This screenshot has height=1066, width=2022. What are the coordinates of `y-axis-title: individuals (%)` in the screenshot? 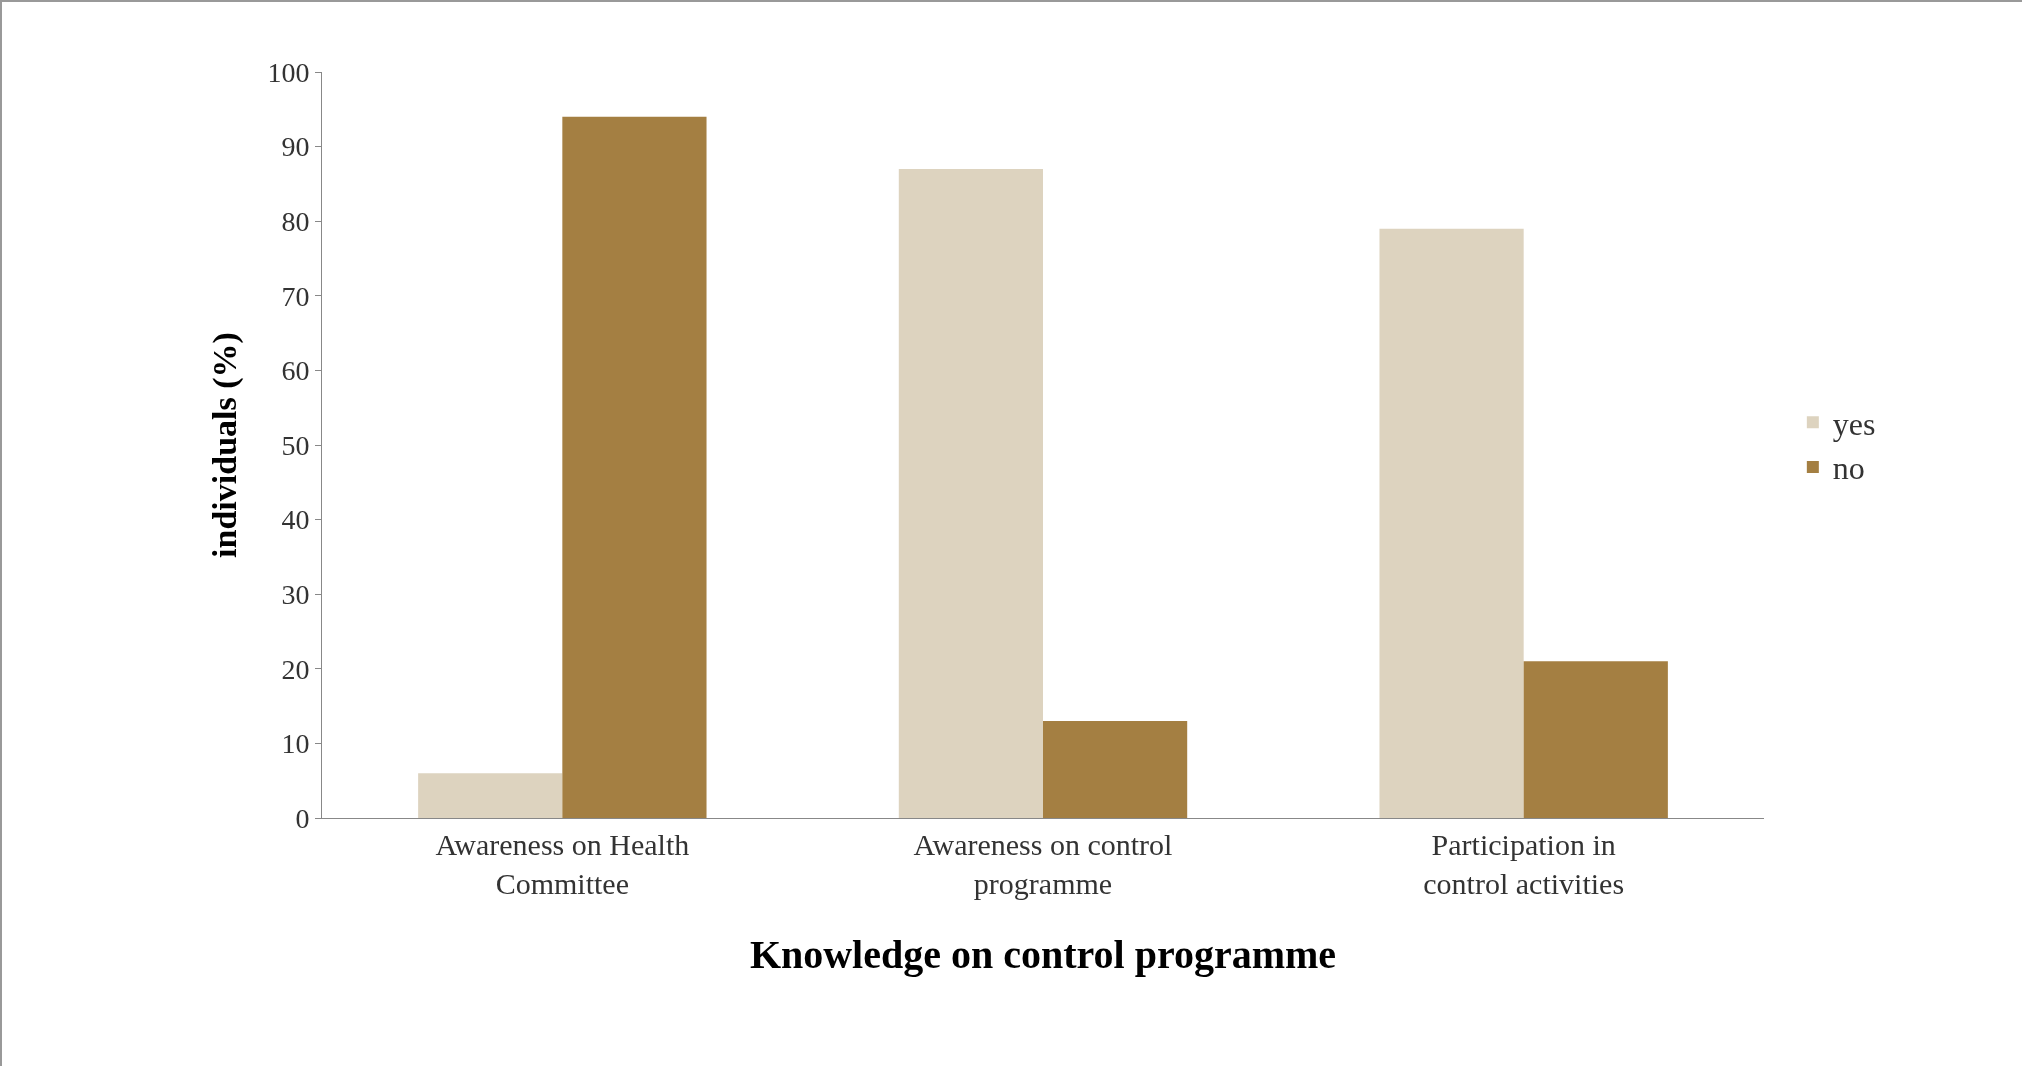 It's located at (225, 445).